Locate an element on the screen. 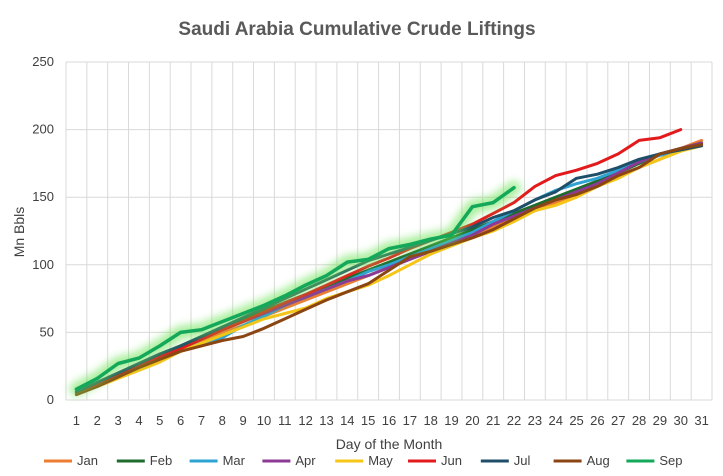 The image size is (723, 476). x-tick-label: 3 is located at coordinates (117, 420).